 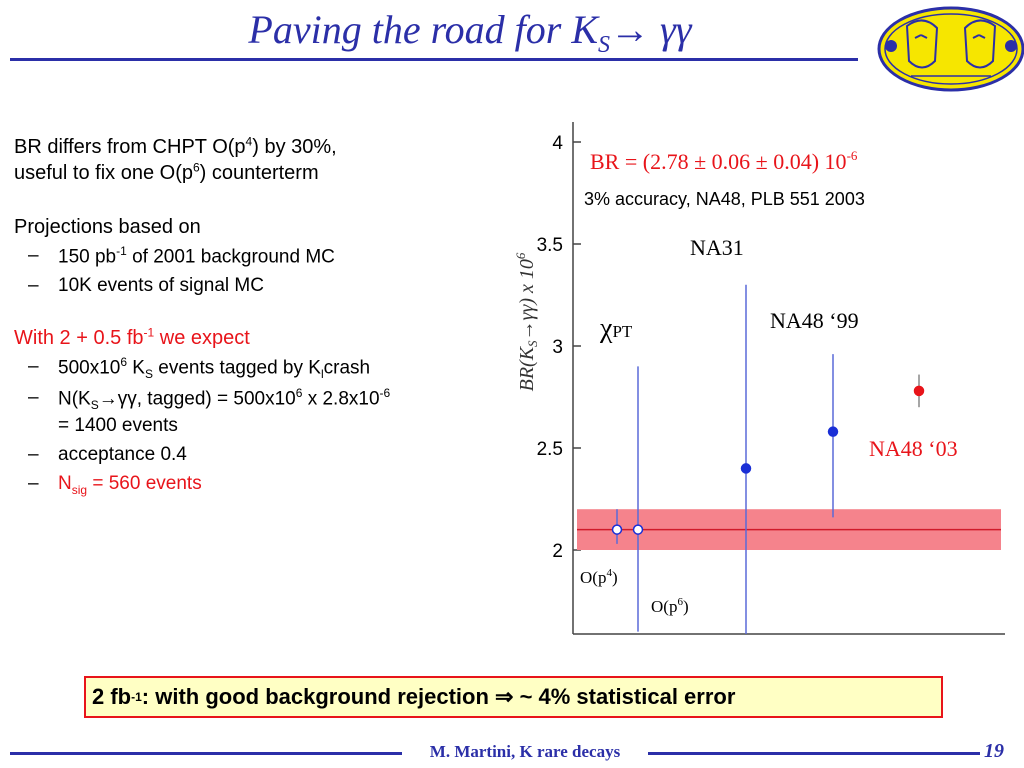 What do you see at coordinates (107, 227) in the screenshot?
I see `projections-heading: Projections based on` at bounding box center [107, 227].